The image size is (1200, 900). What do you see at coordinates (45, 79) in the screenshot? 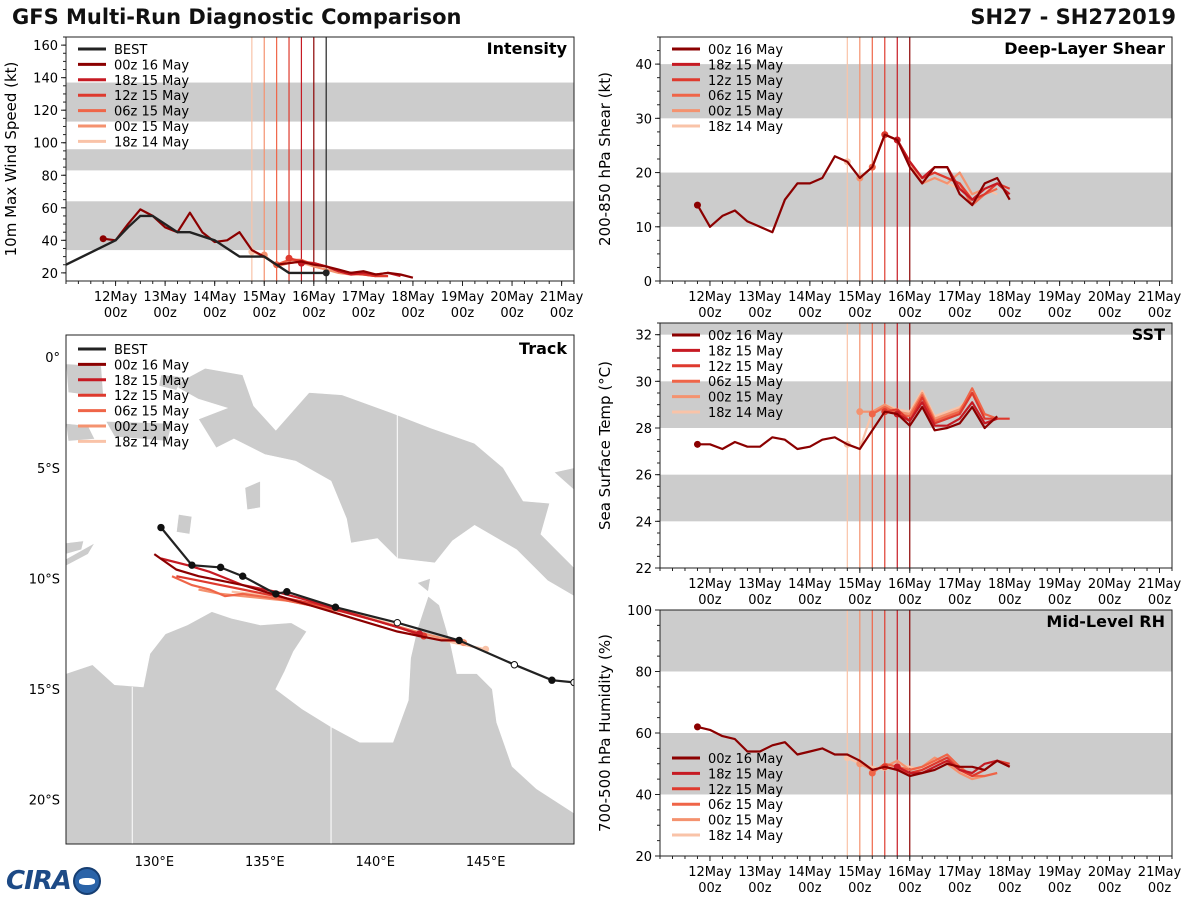
I see `y-tick-label: 140` at bounding box center [45, 79].